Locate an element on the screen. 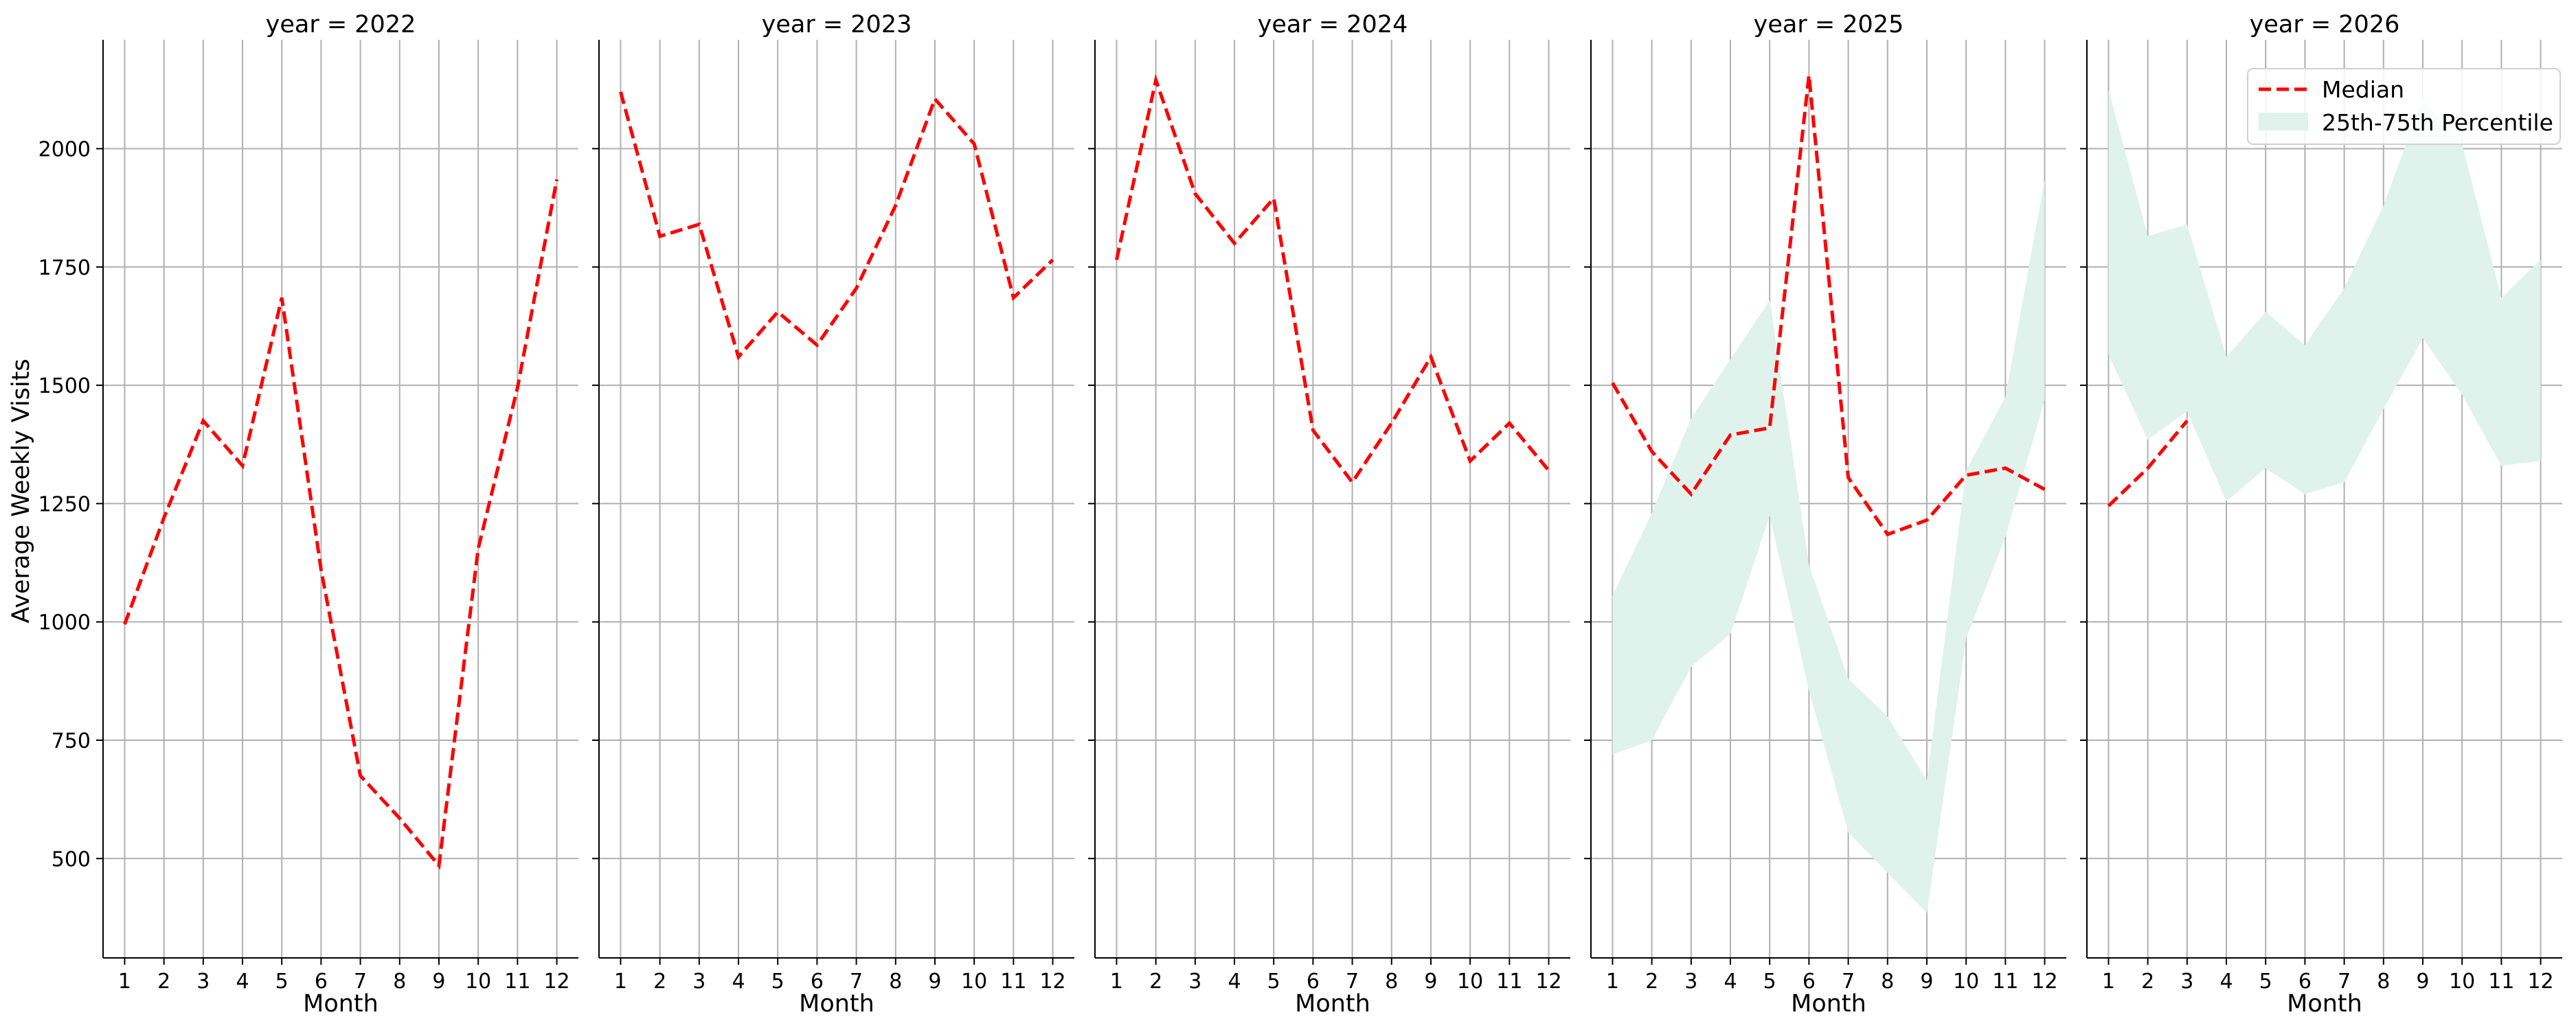 The height and width of the screenshot is (1030, 2576). y-tick-label: 750 is located at coordinates (71, 741).